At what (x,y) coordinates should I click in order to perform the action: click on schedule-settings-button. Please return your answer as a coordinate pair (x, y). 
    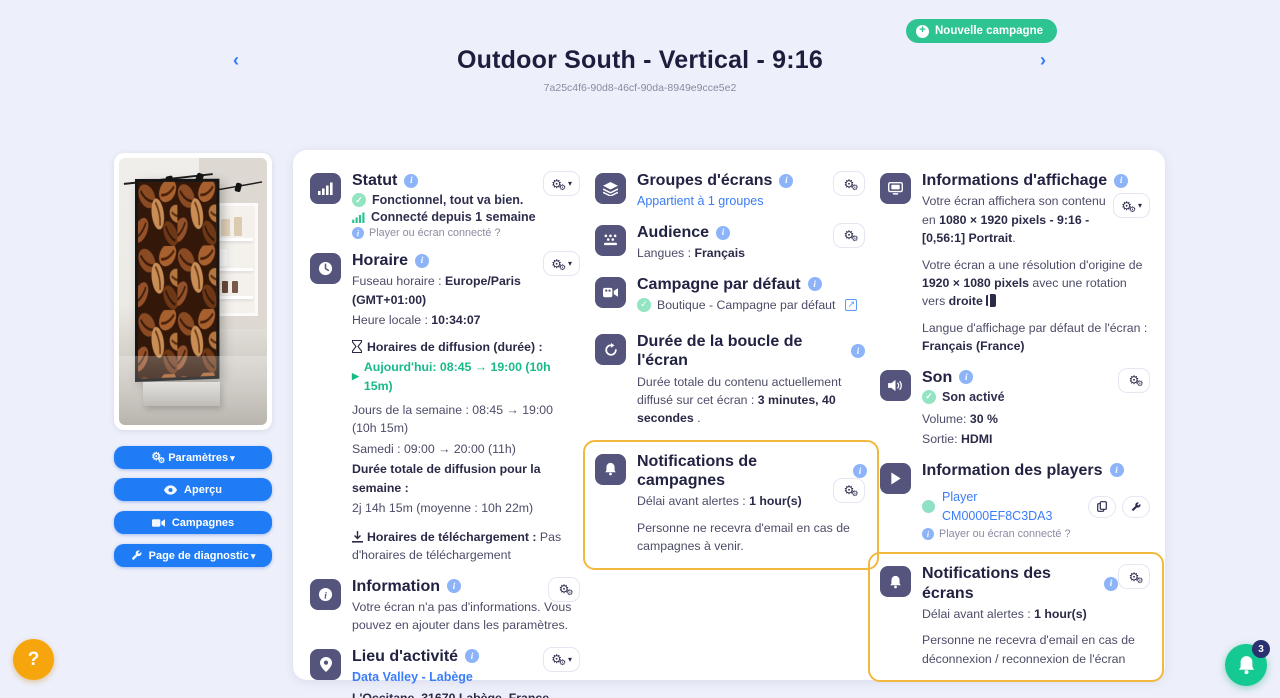
    Looking at the image, I should click on (561, 264).